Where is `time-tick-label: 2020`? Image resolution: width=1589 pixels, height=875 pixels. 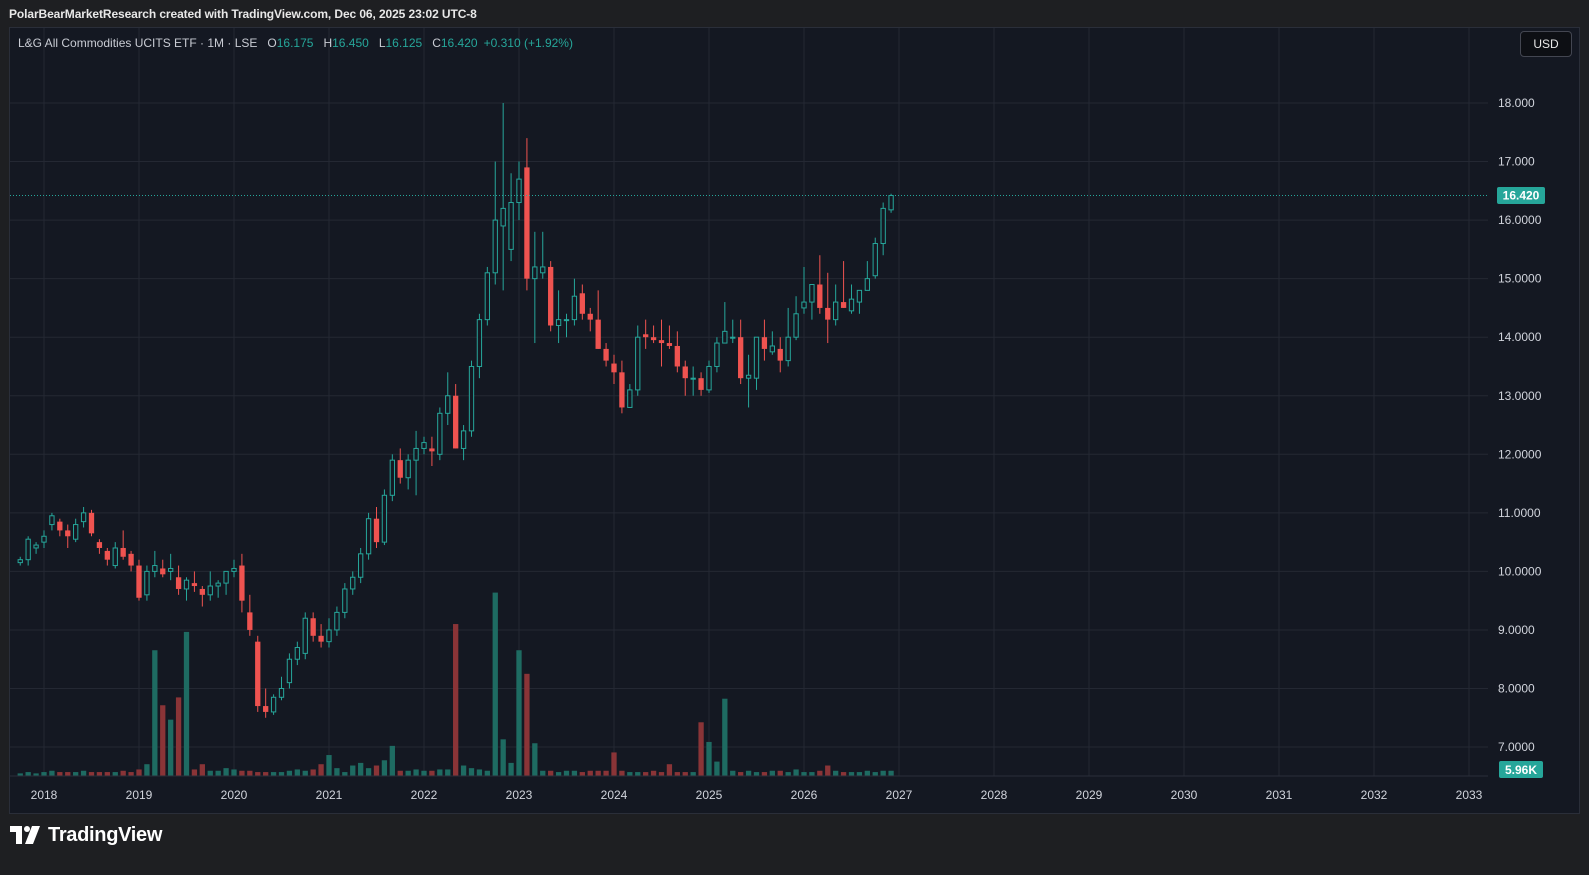
time-tick-label: 2020 is located at coordinates (234, 795).